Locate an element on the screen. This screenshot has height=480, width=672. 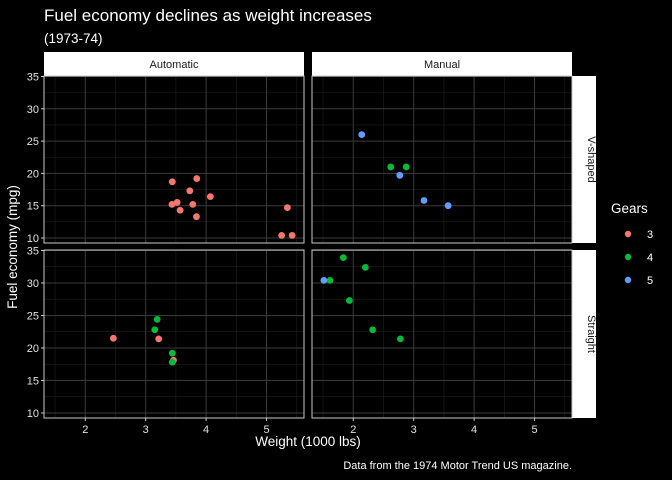
x-axis-title: Weight (1000 lbs) is located at coordinates (308, 441).